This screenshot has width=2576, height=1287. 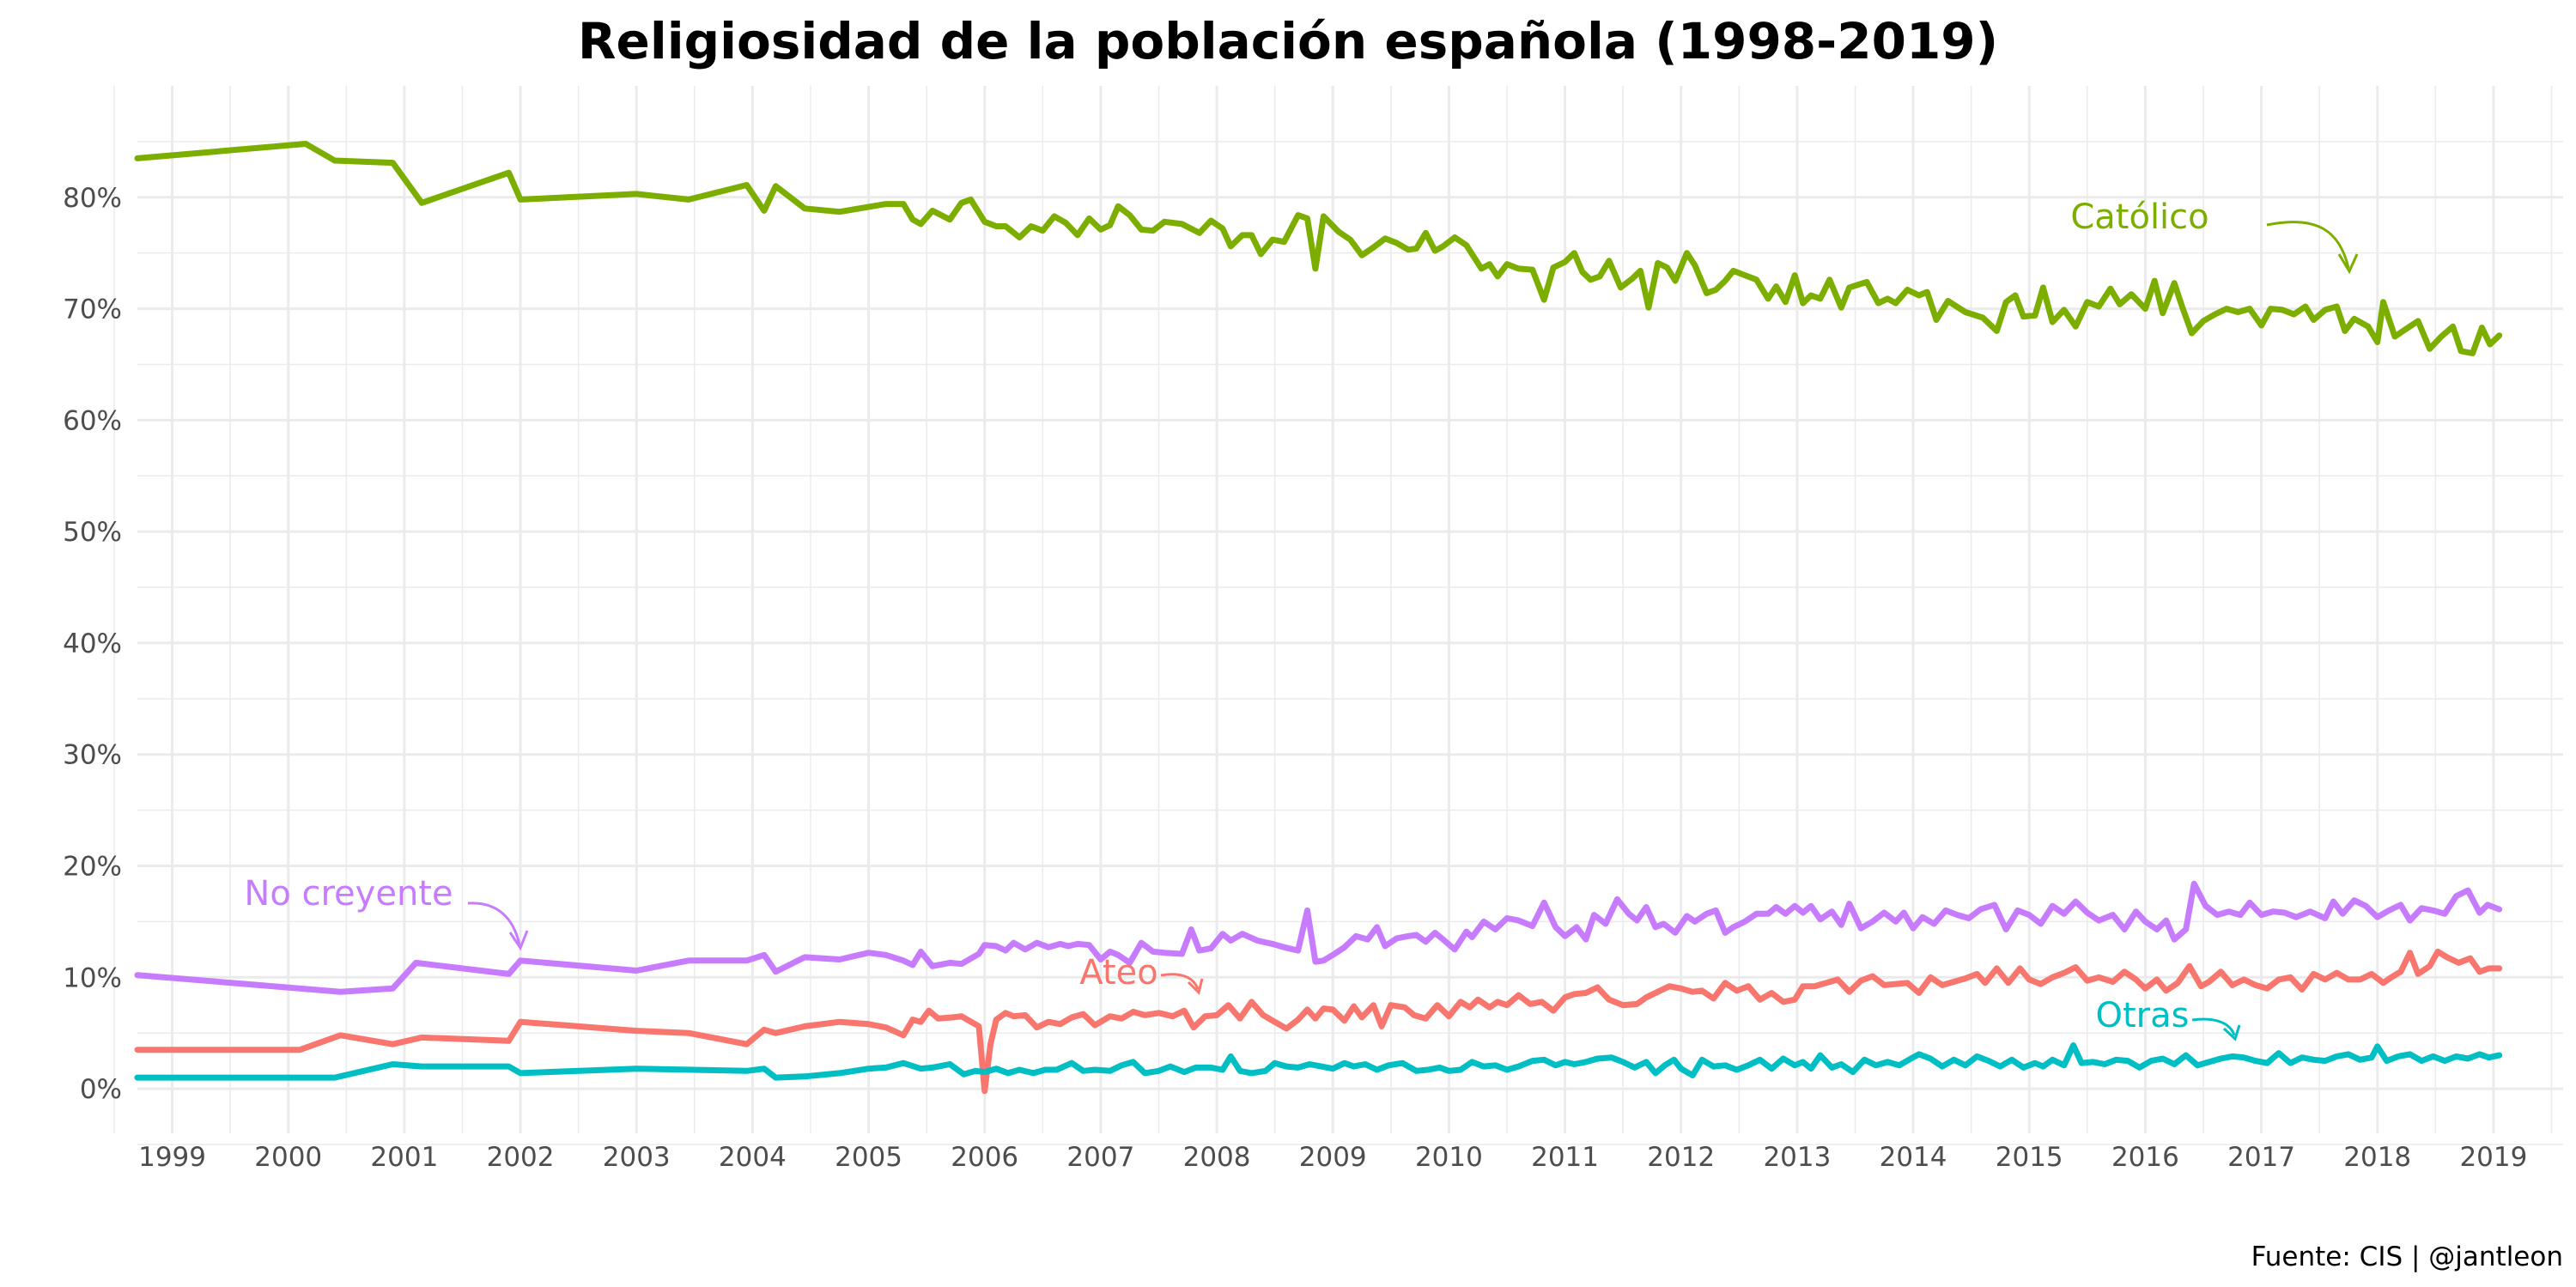 I want to click on x-tick-label: 2006, so click(x=984, y=1157).